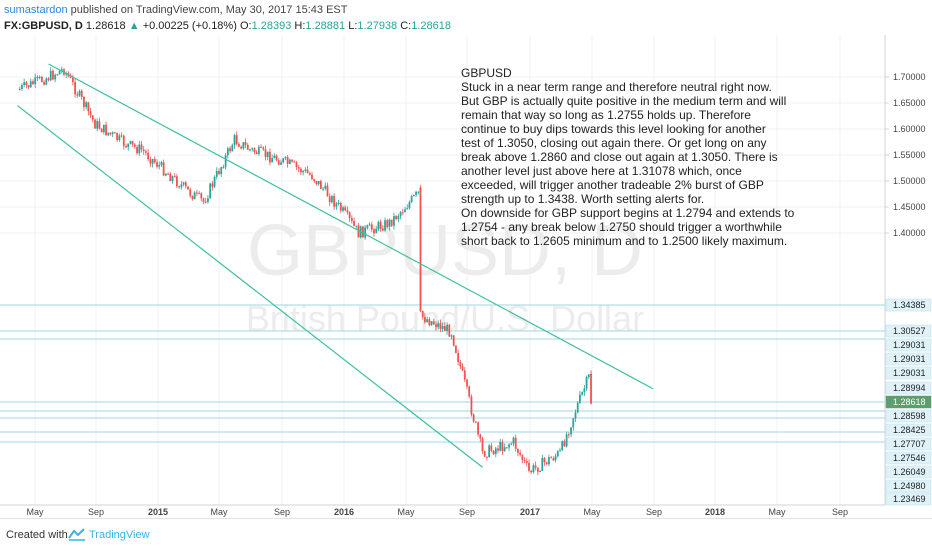  I want to click on price-label-5: 1.28994, so click(909, 388).